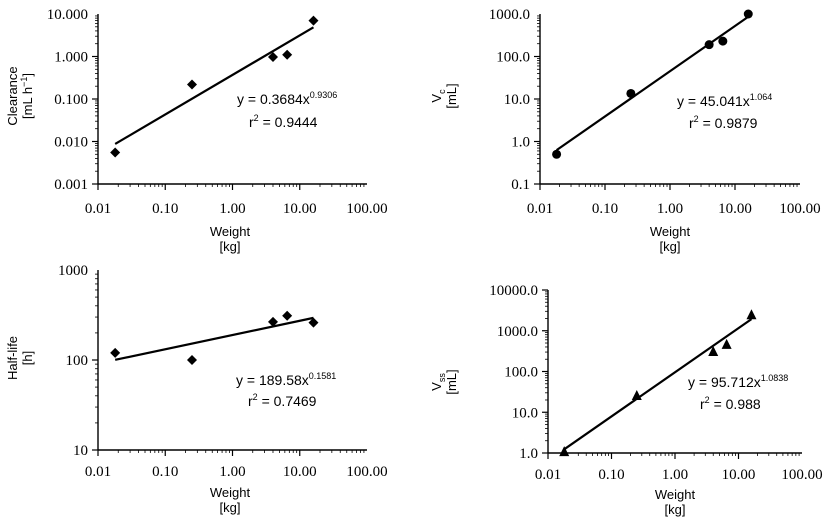 Image resolution: width=837 pixels, height=524 pixels. What do you see at coordinates (12, 358) in the screenshot?
I see `y-axis-label: Half-life` at bounding box center [12, 358].